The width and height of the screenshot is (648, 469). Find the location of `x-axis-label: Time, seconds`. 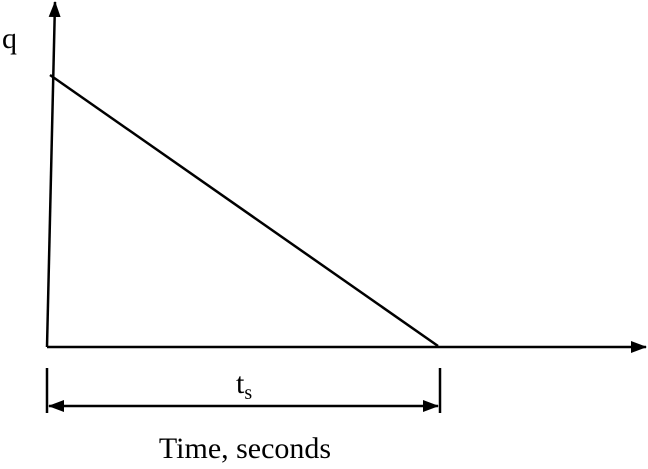

x-axis-label: Time, seconds is located at coordinates (245, 448).